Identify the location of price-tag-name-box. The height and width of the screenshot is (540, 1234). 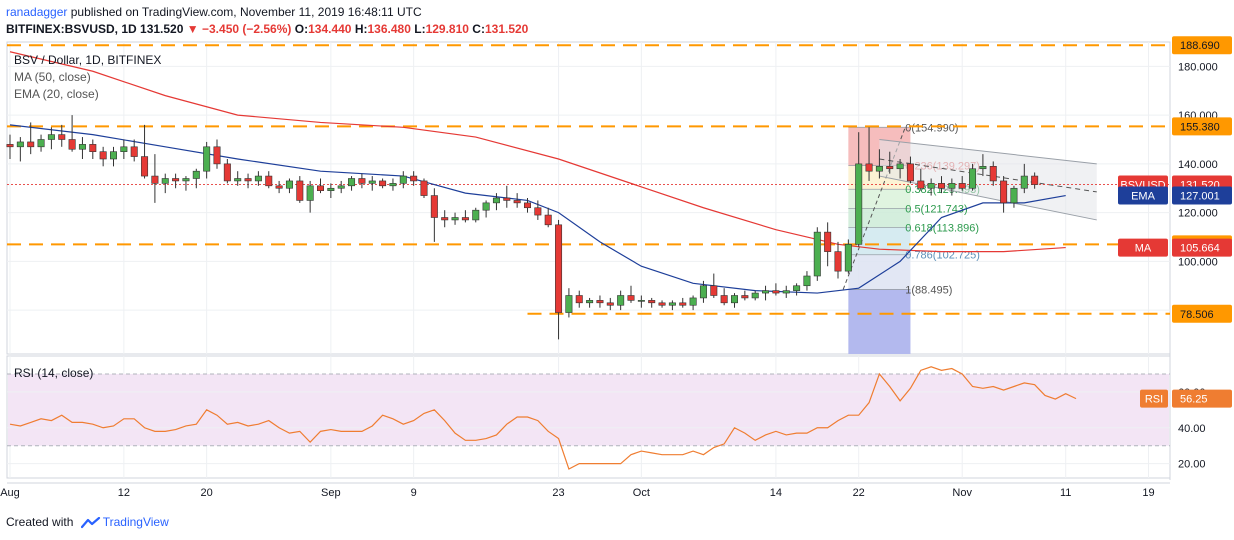
(1143, 247).